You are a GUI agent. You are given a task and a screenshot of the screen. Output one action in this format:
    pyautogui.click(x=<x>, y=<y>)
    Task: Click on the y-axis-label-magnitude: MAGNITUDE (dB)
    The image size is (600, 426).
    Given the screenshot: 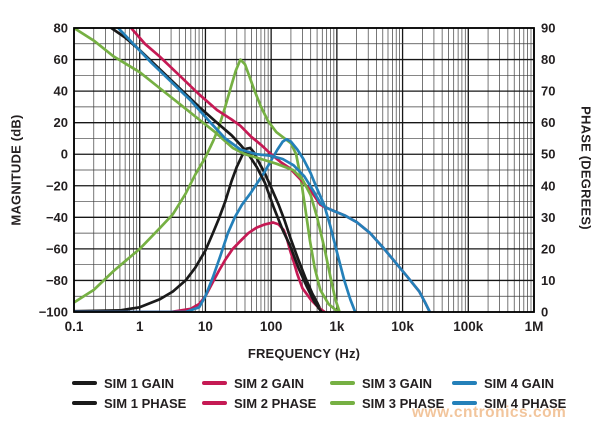 What is the action you would take?
    pyautogui.click(x=16, y=170)
    